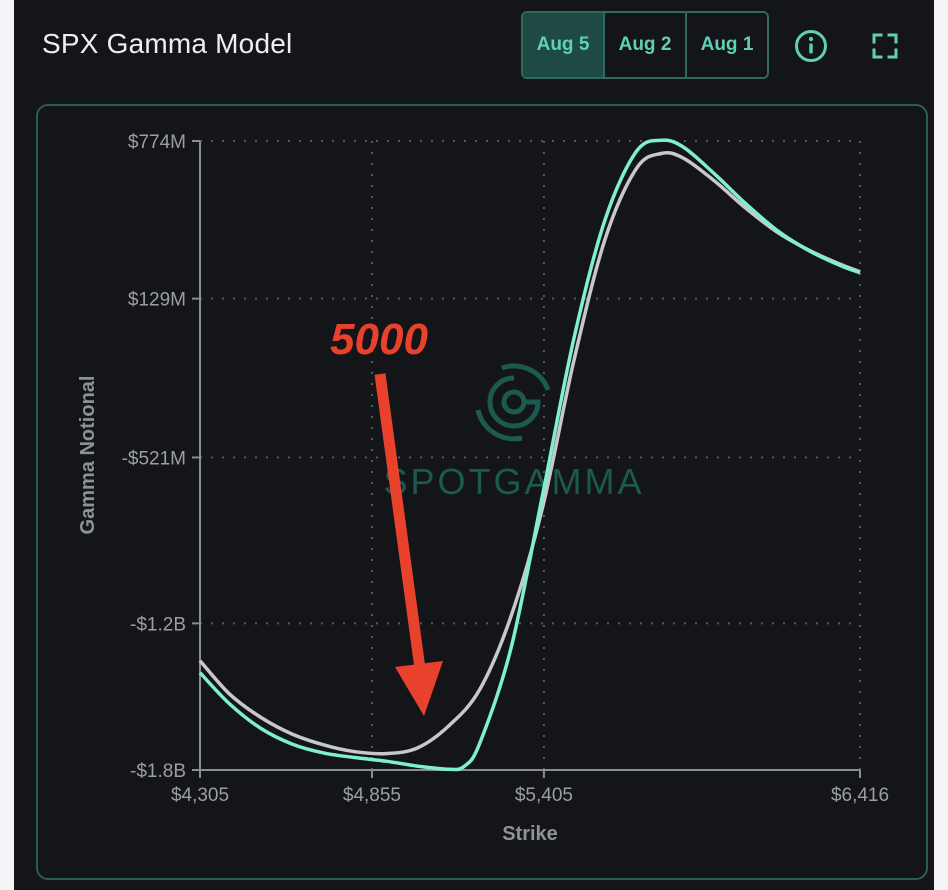 The height and width of the screenshot is (890, 948). What do you see at coordinates (372, 795) in the screenshot?
I see `x-tick-label: $4,855` at bounding box center [372, 795].